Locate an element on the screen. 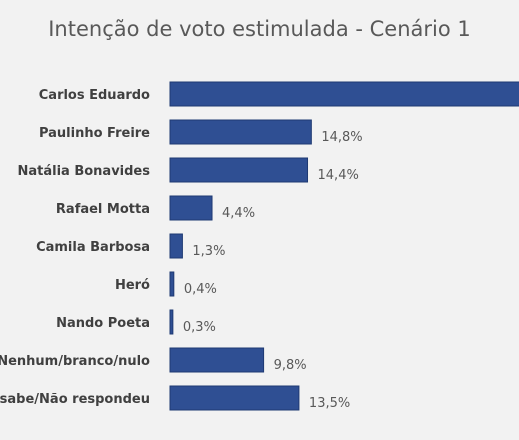 The image size is (519, 440). value-label: 0,3% is located at coordinates (199, 327).